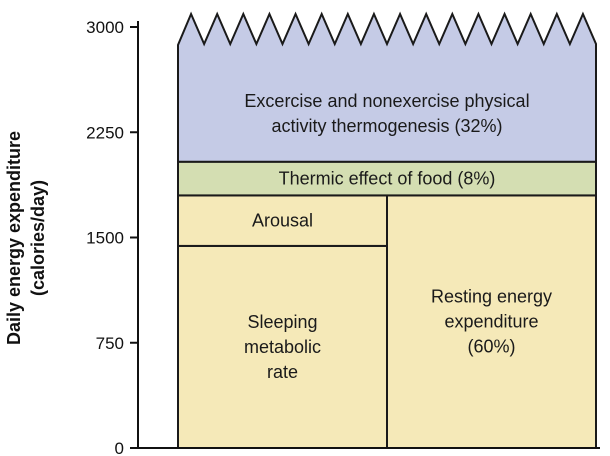 This screenshot has height=456, width=610. I want to click on segment-arousal-label-1: Arousal, so click(282, 221).